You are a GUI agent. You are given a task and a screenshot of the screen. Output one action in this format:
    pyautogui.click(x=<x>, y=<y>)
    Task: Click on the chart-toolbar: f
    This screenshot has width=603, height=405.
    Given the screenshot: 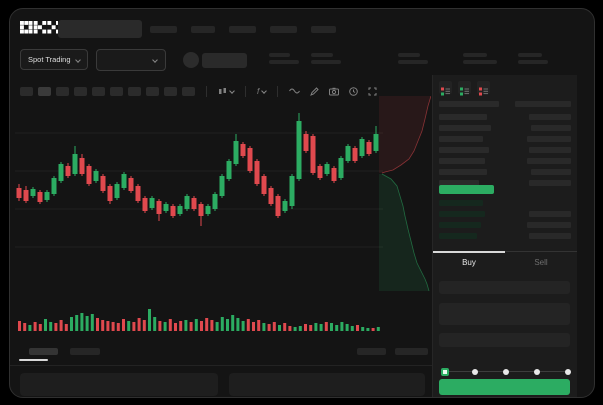 What is the action you would take?
    pyautogui.click(x=226, y=91)
    